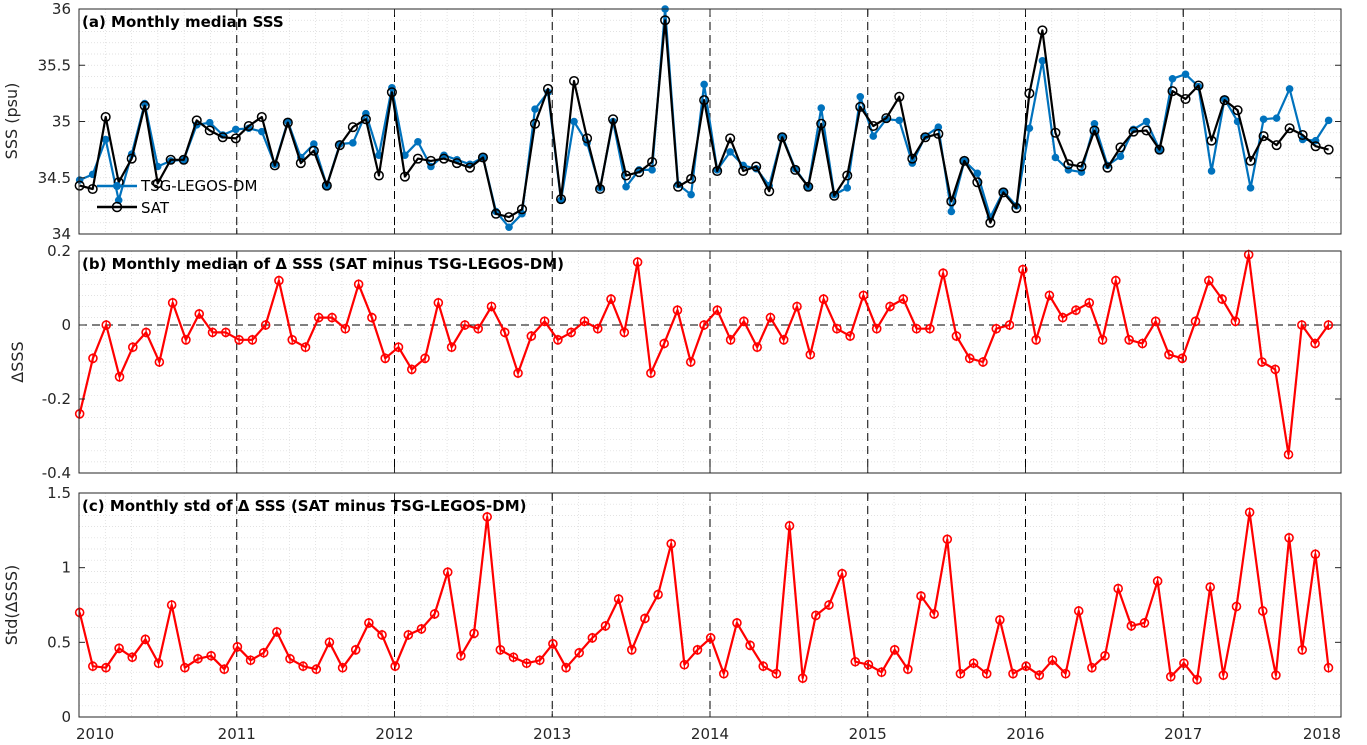 This screenshot has height=745, width=1367. What do you see at coordinates (394, 734) in the screenshot?
I see `x-tick-label: 2012` at bounding box center [394, 734].